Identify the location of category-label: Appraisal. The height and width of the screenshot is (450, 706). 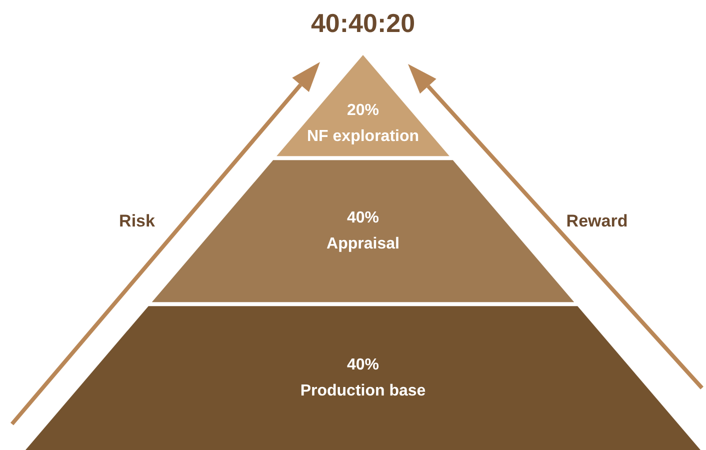
(363, 244).